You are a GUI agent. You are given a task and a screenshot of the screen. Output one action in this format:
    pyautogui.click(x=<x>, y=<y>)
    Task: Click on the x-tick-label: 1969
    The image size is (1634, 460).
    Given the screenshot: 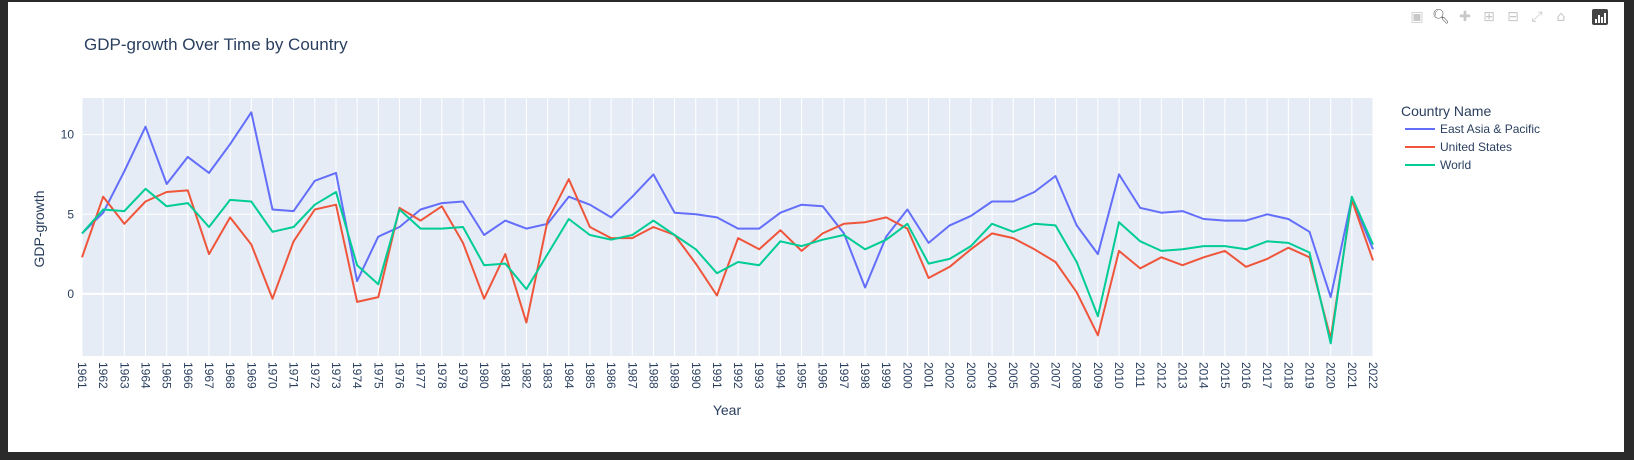 What is the action you would take?
    pyautogui.click(x=251, y=375)
    